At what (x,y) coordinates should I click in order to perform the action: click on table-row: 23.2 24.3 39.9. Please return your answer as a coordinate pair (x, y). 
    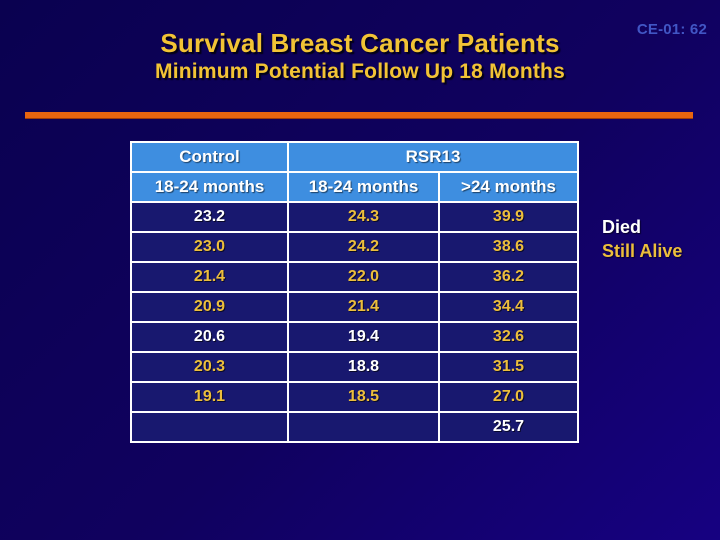
    Looking at the image, I should click on (354, 217).